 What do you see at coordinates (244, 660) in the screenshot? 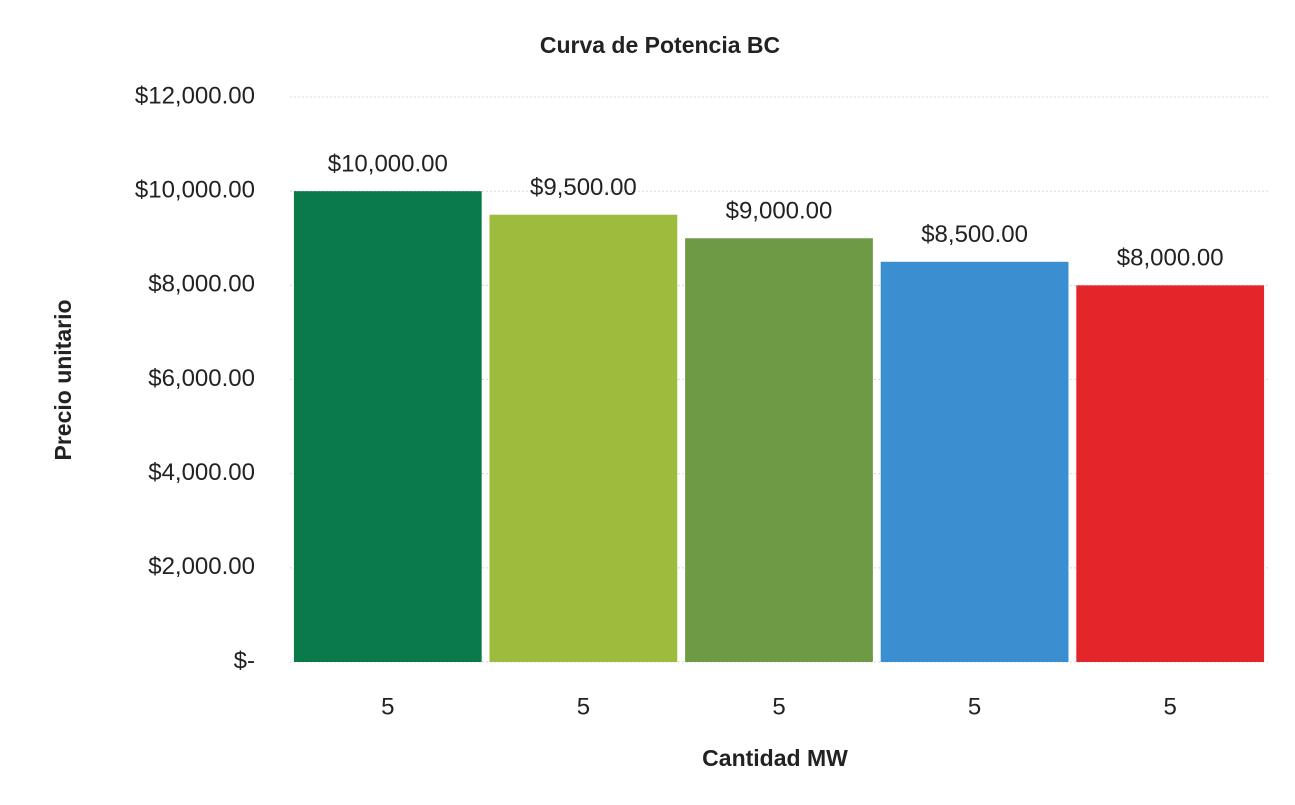
I see `y-tick-label: $-` at bounding box center [244, 660].